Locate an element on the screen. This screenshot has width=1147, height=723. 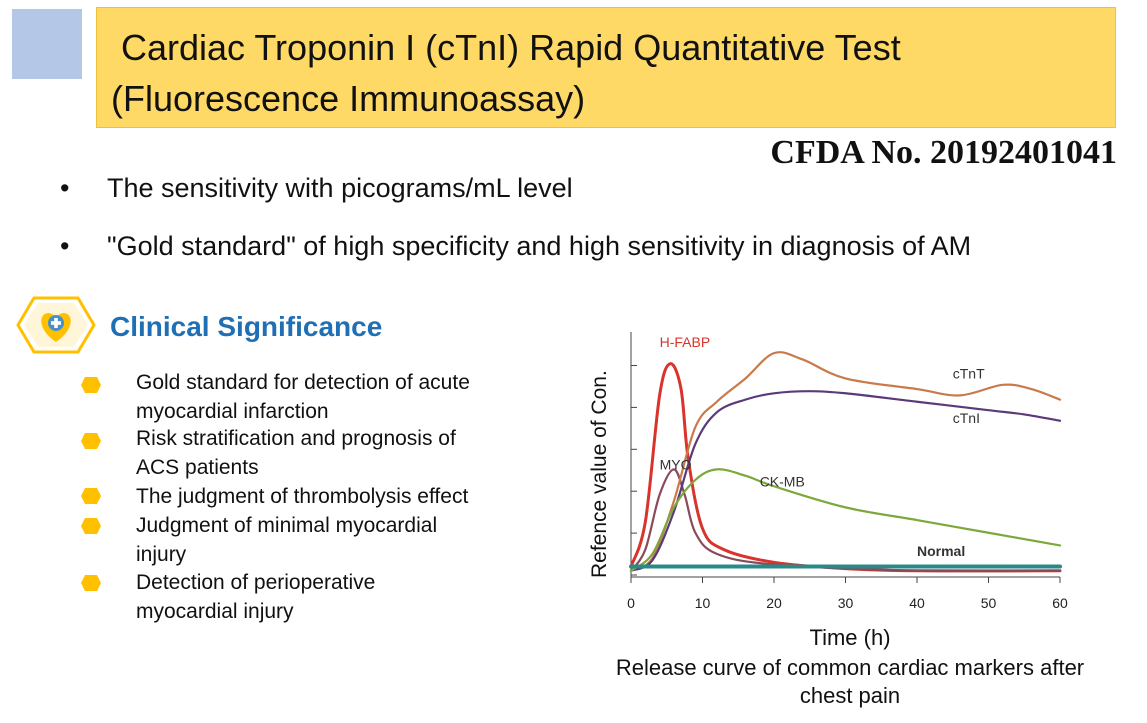
item-line: myocardial injury is located at coordinates (215, 611).